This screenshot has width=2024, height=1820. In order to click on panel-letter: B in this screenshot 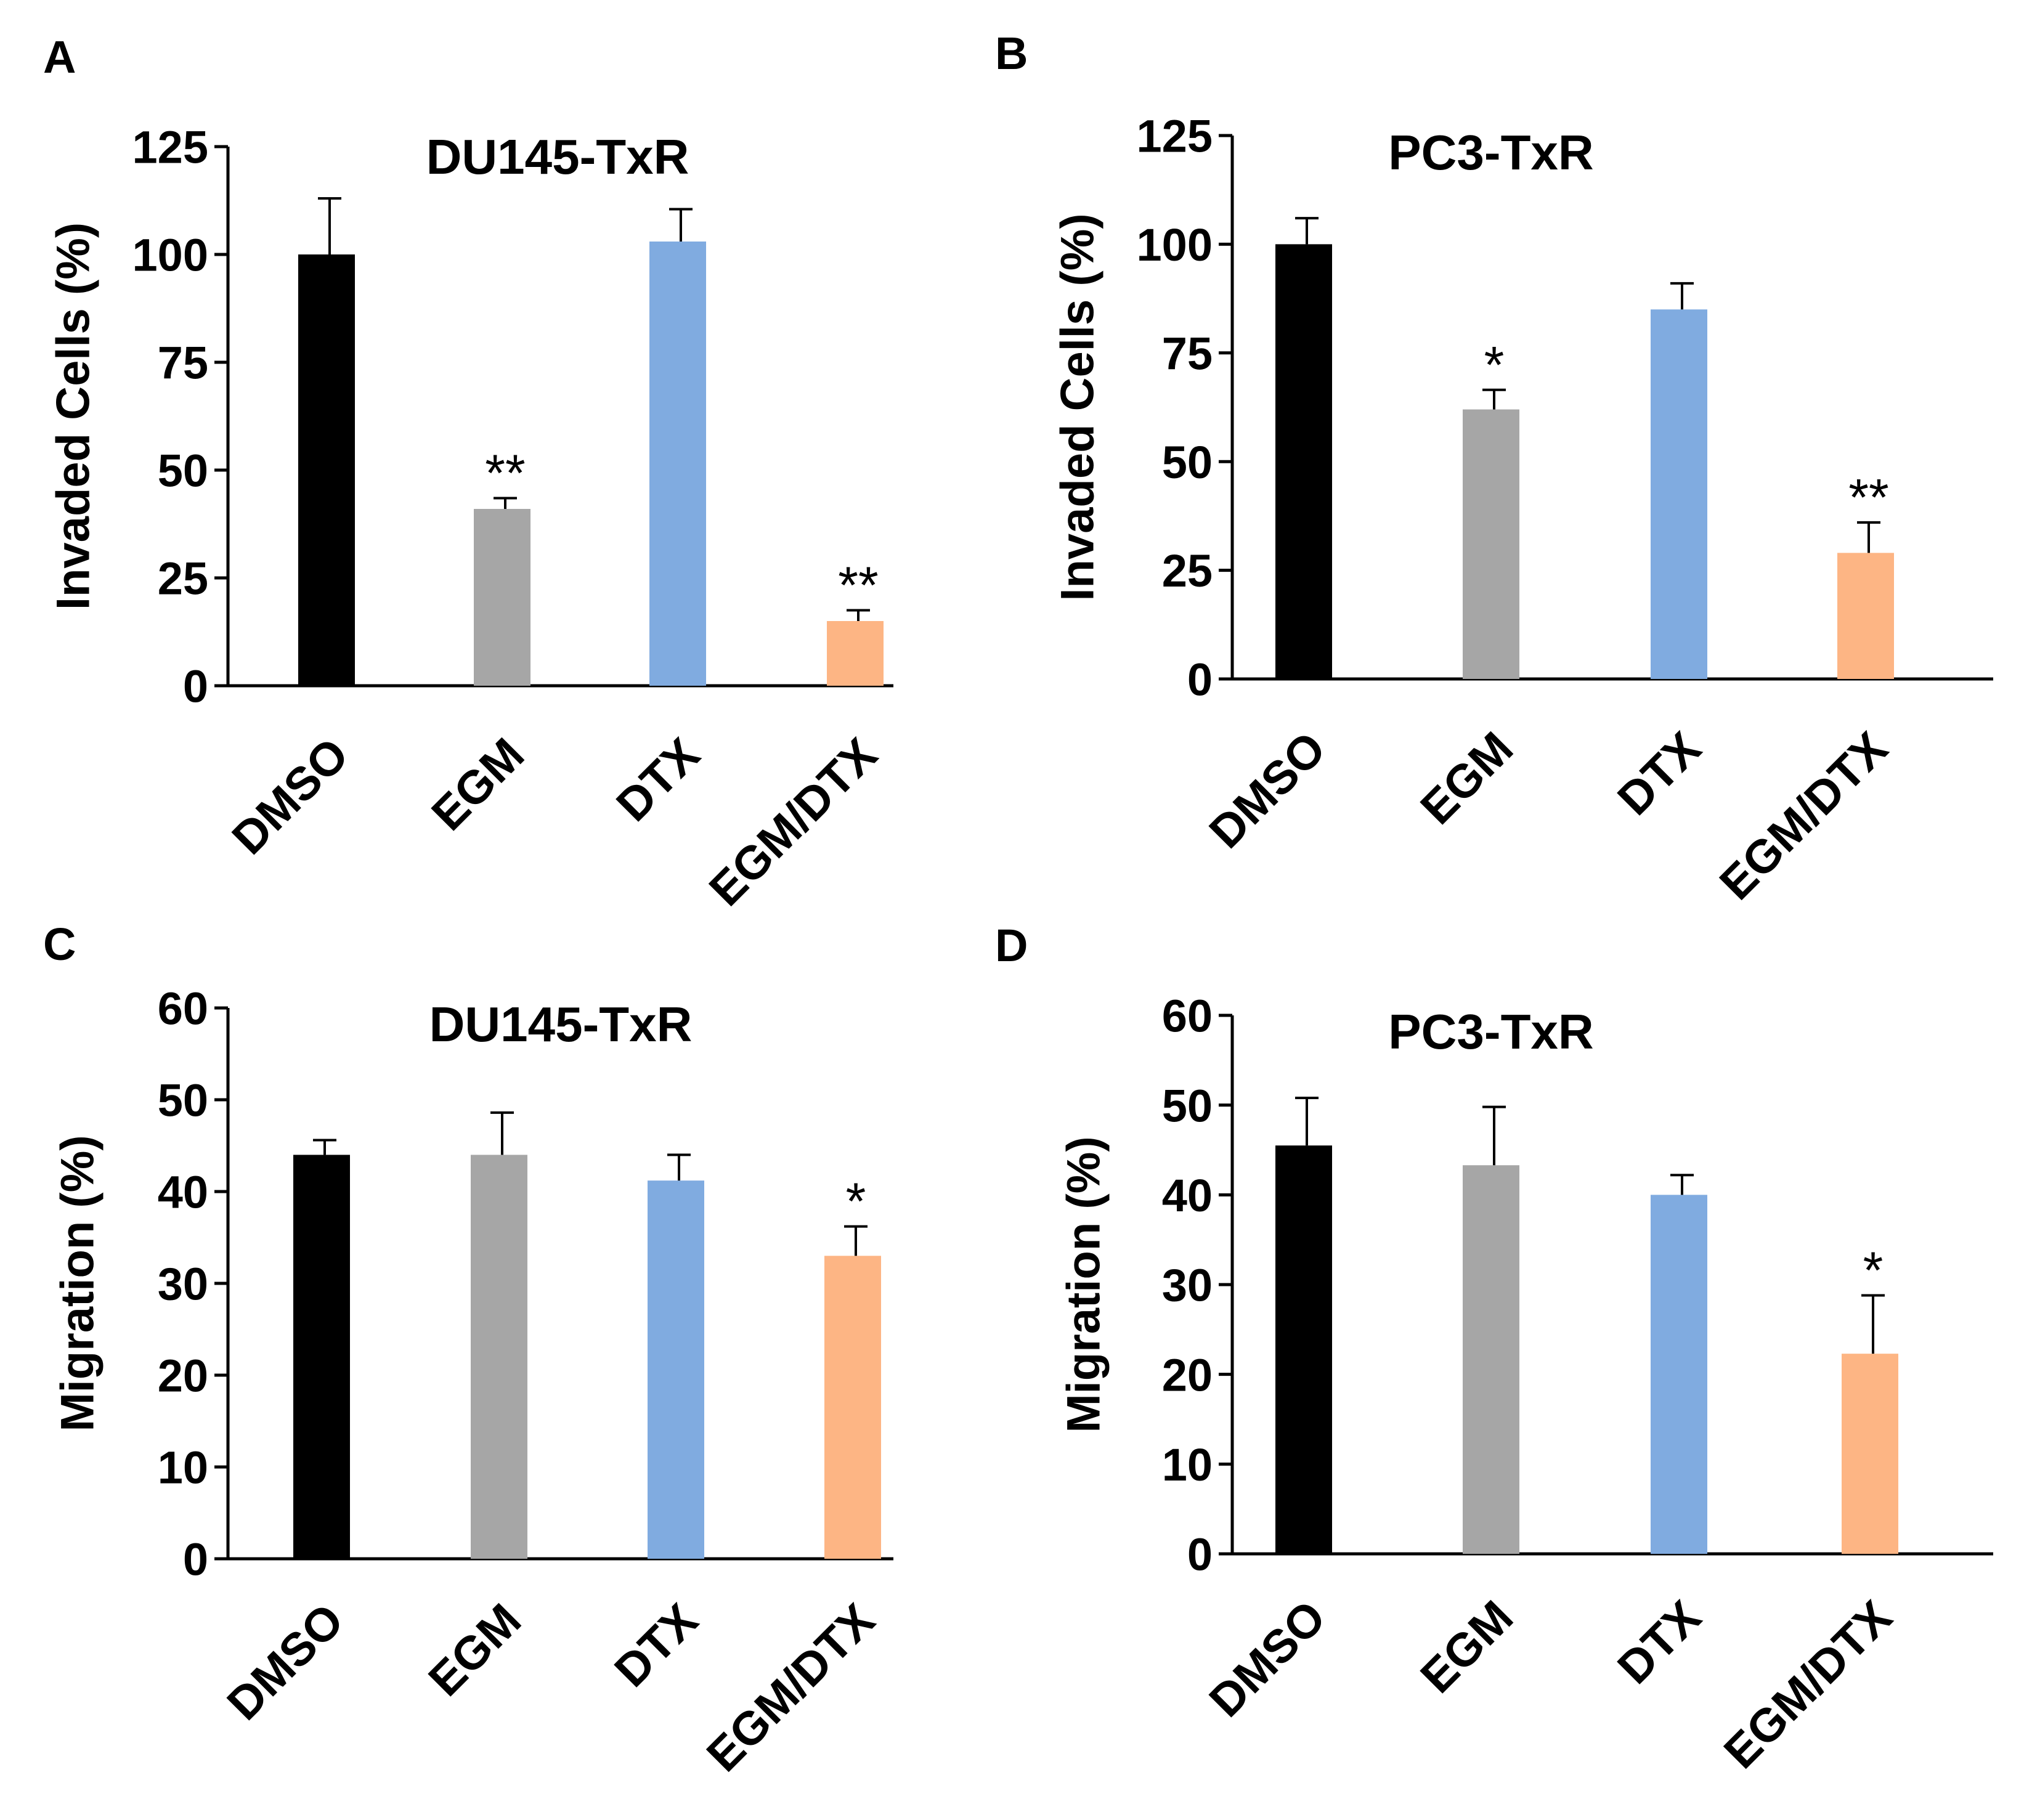, I will do `click(1011, 54)`.